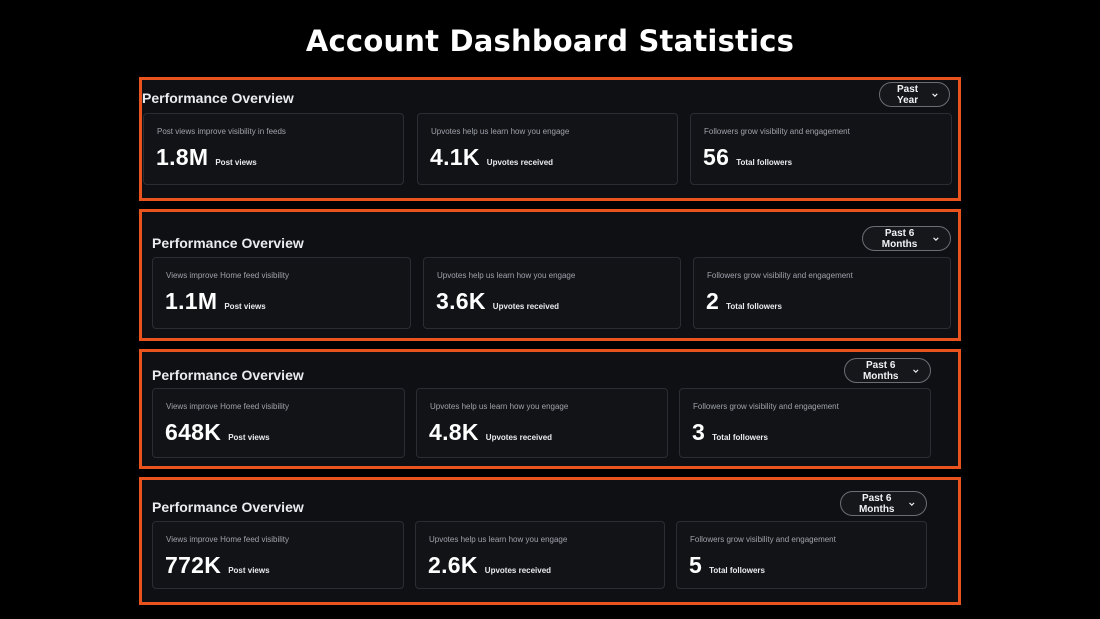 The image size is (1100, 619). Describe the element at coordinates (696, 565) in the screenshot. I see `card-value: 5` at that location.